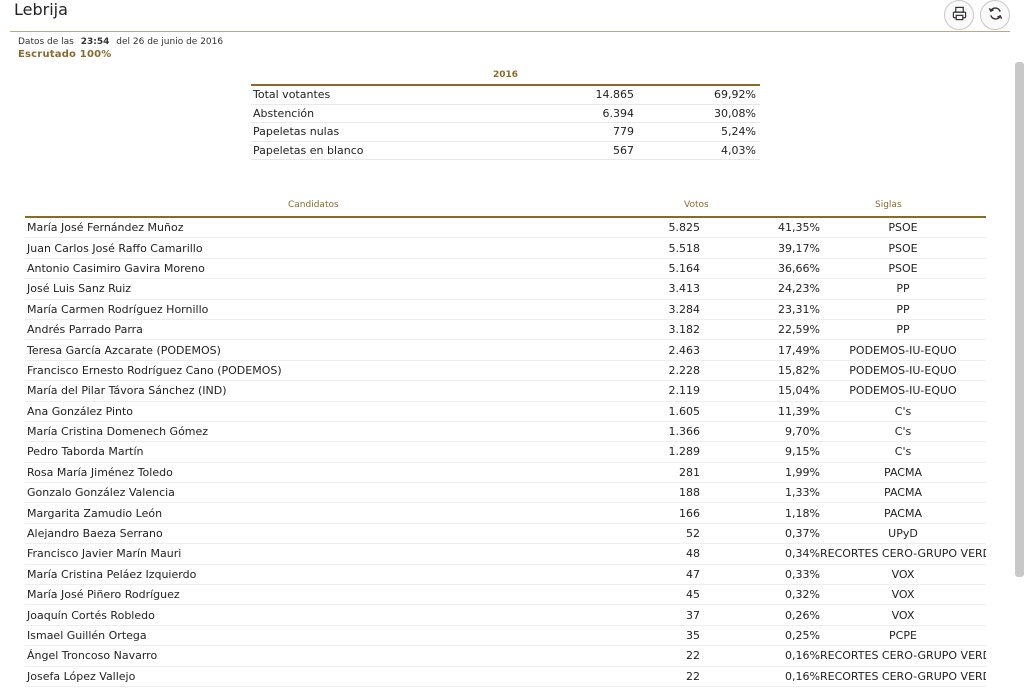  I want to click on candidate-name: Alejandro Baeza Serrano, so click(306, 534).